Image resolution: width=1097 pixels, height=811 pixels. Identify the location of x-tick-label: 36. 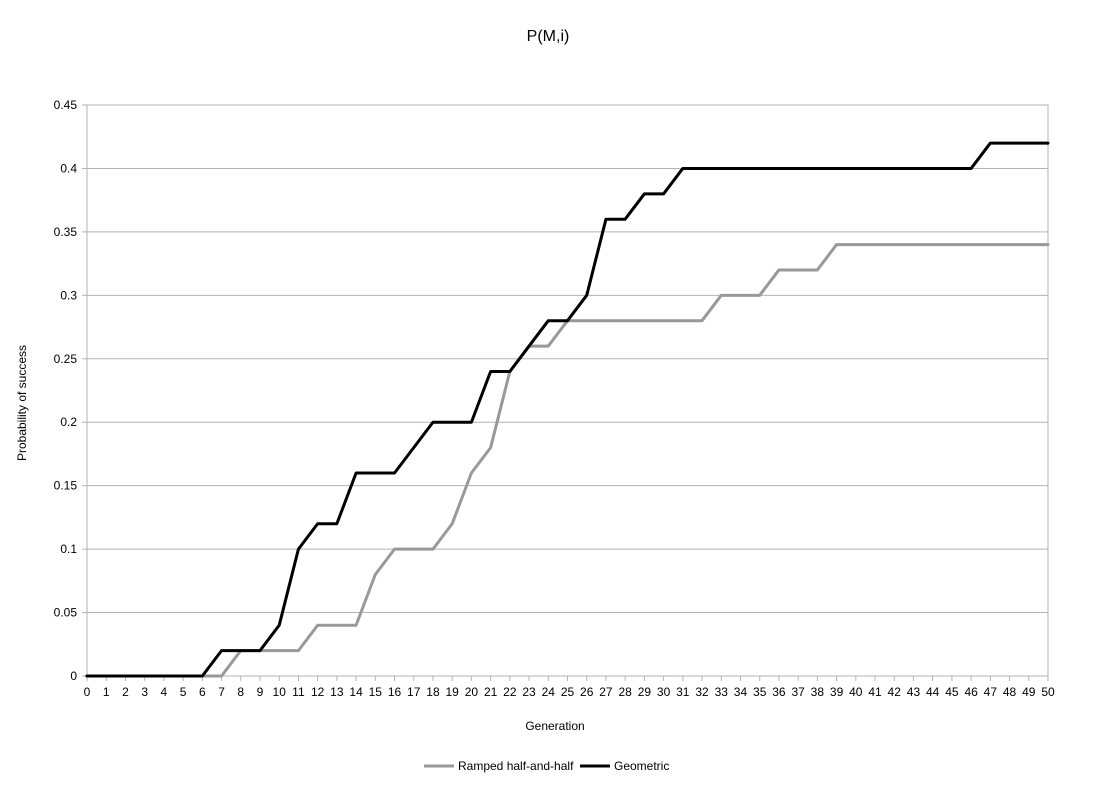
(779, 692).